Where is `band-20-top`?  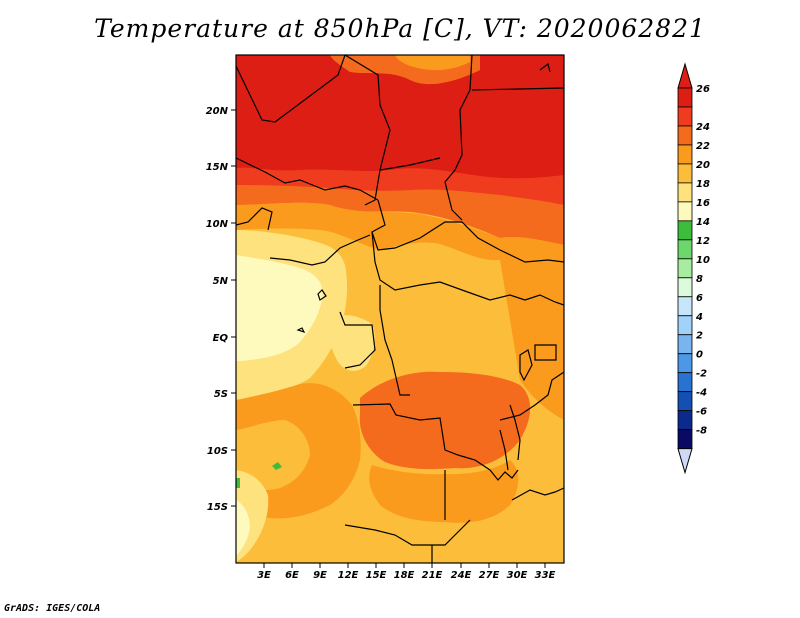 band-20-top is located at coordinates (432, 63).